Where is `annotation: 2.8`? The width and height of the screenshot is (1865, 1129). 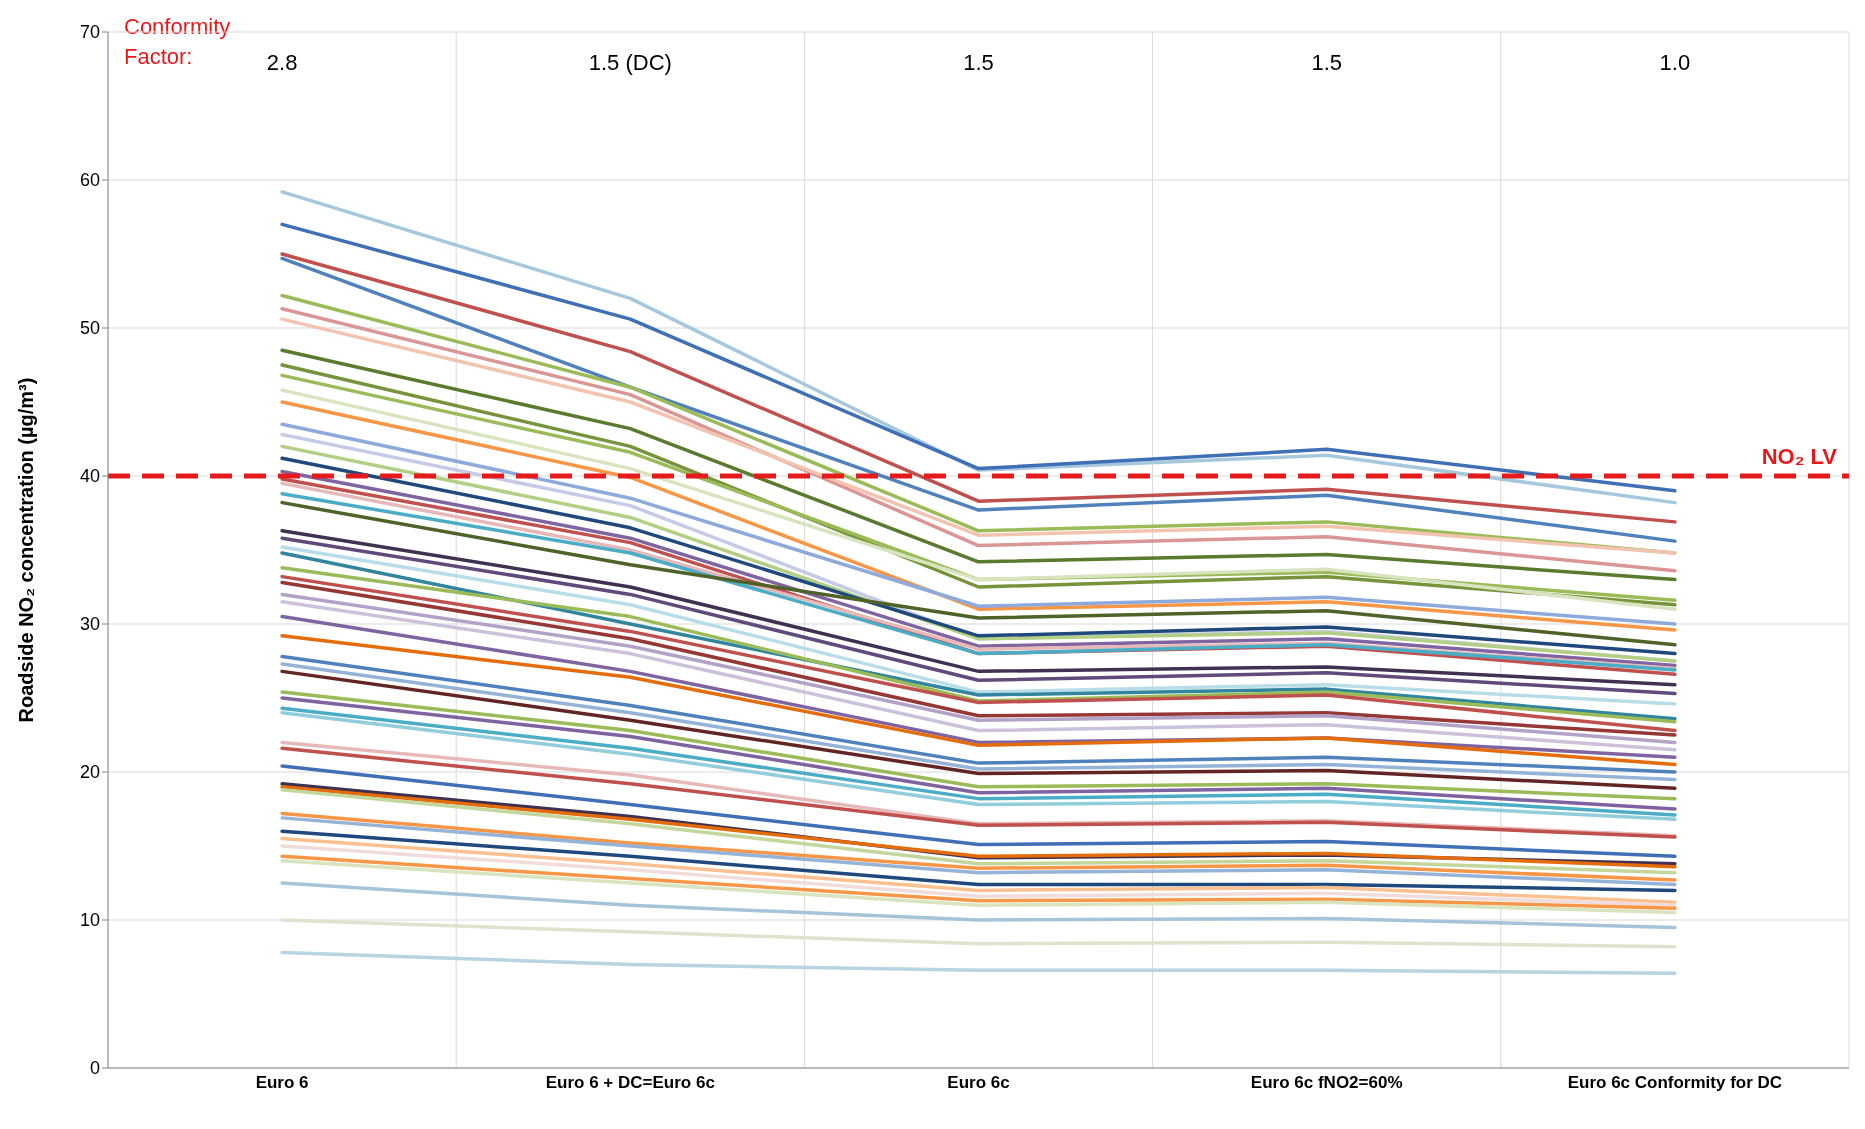
annotation: 2.8 is located at coordinates (282, 63).